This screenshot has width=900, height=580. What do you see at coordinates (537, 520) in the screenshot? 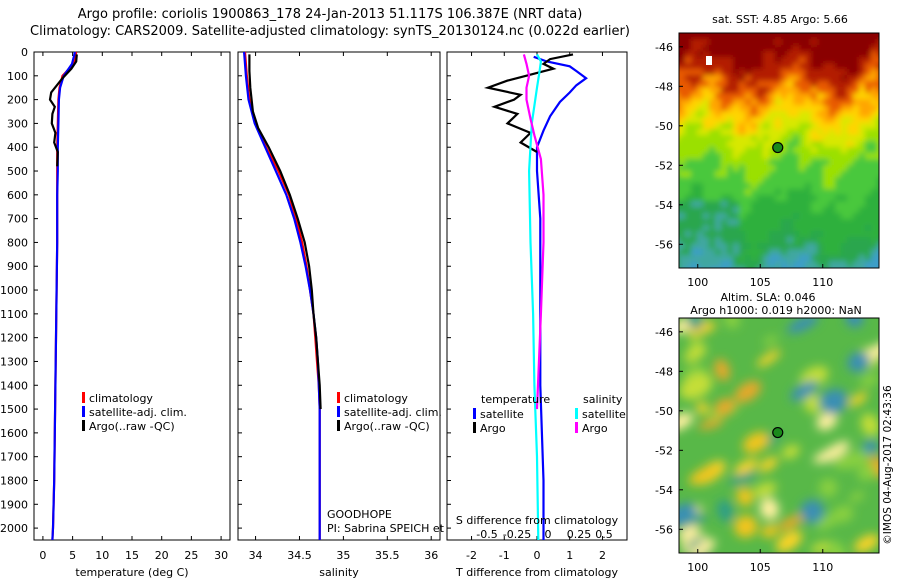
I see `second-xlabel: S difference from climatology` at bounding box center [537, 520].